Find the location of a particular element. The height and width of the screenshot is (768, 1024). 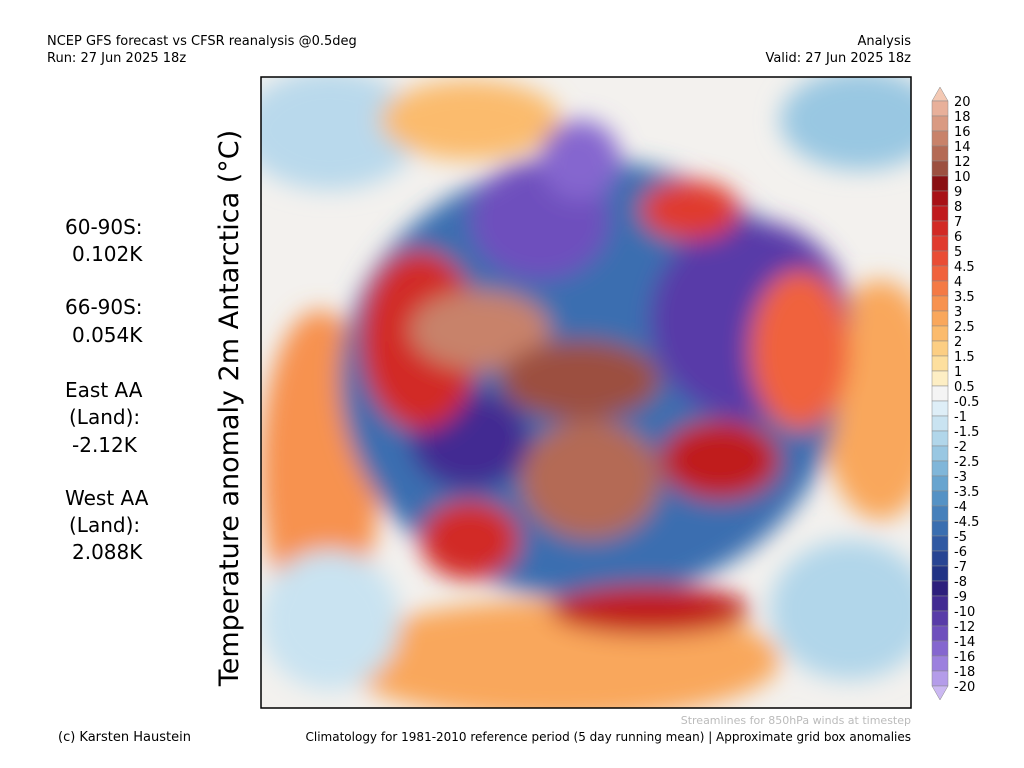

colorbar-label: -3 is located at coordinates (960, 477).